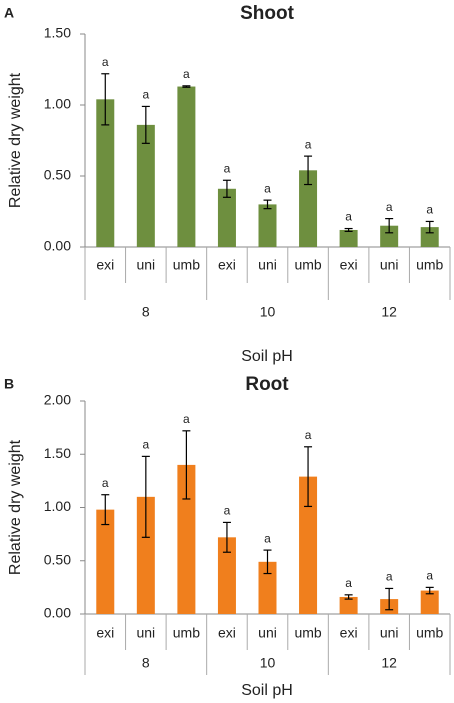  I want to click on chart-title: Root, so click(267, 384).